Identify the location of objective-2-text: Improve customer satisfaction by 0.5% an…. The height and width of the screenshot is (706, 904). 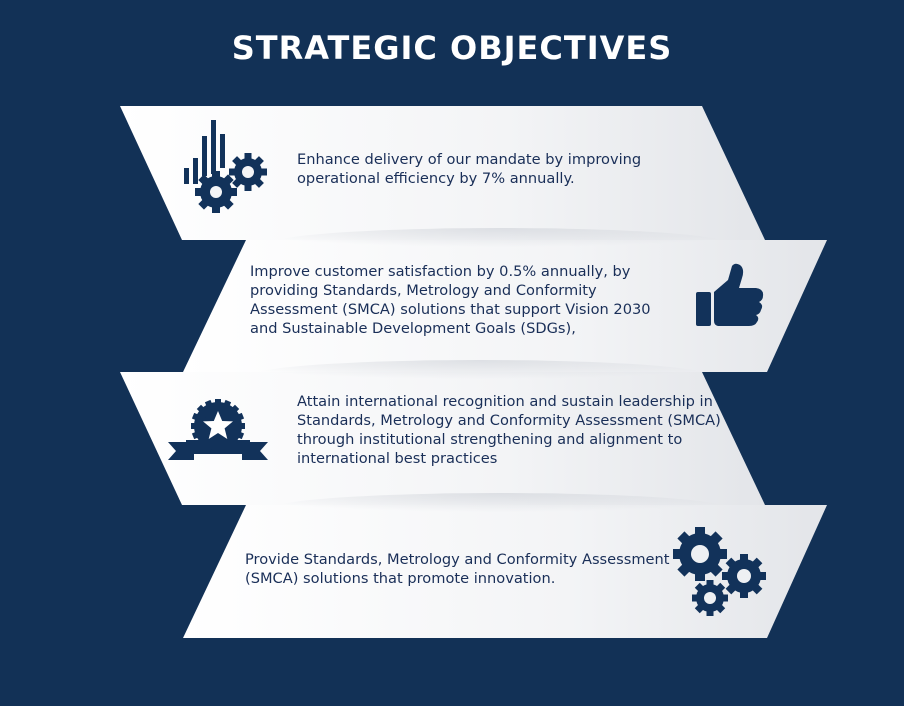
(450, 300).